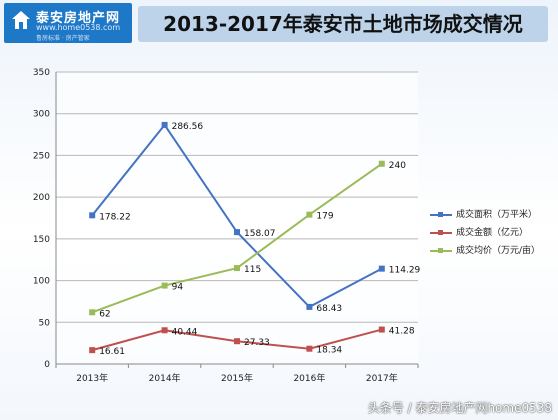  What do you see at coordinates (41, 73) in the screenshot?
I see `y-tick-label: 350` at bounding box center [41, 73].